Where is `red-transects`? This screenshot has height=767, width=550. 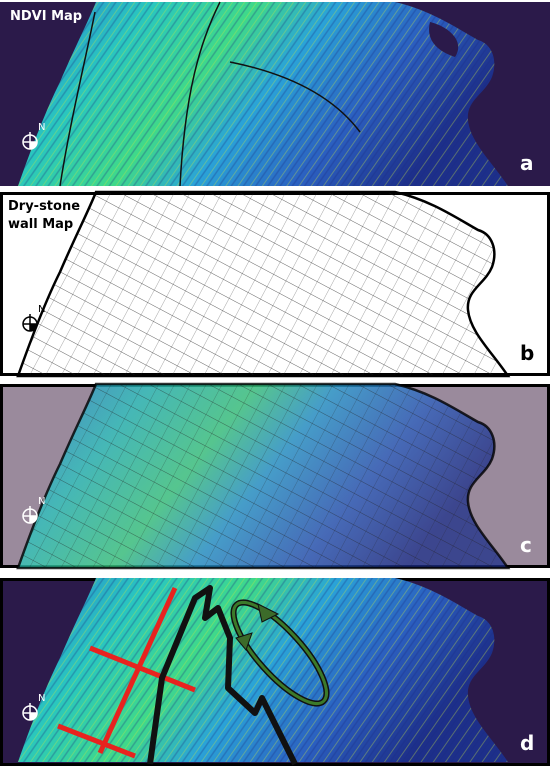
red-transects is located at coordinates (126, 672).